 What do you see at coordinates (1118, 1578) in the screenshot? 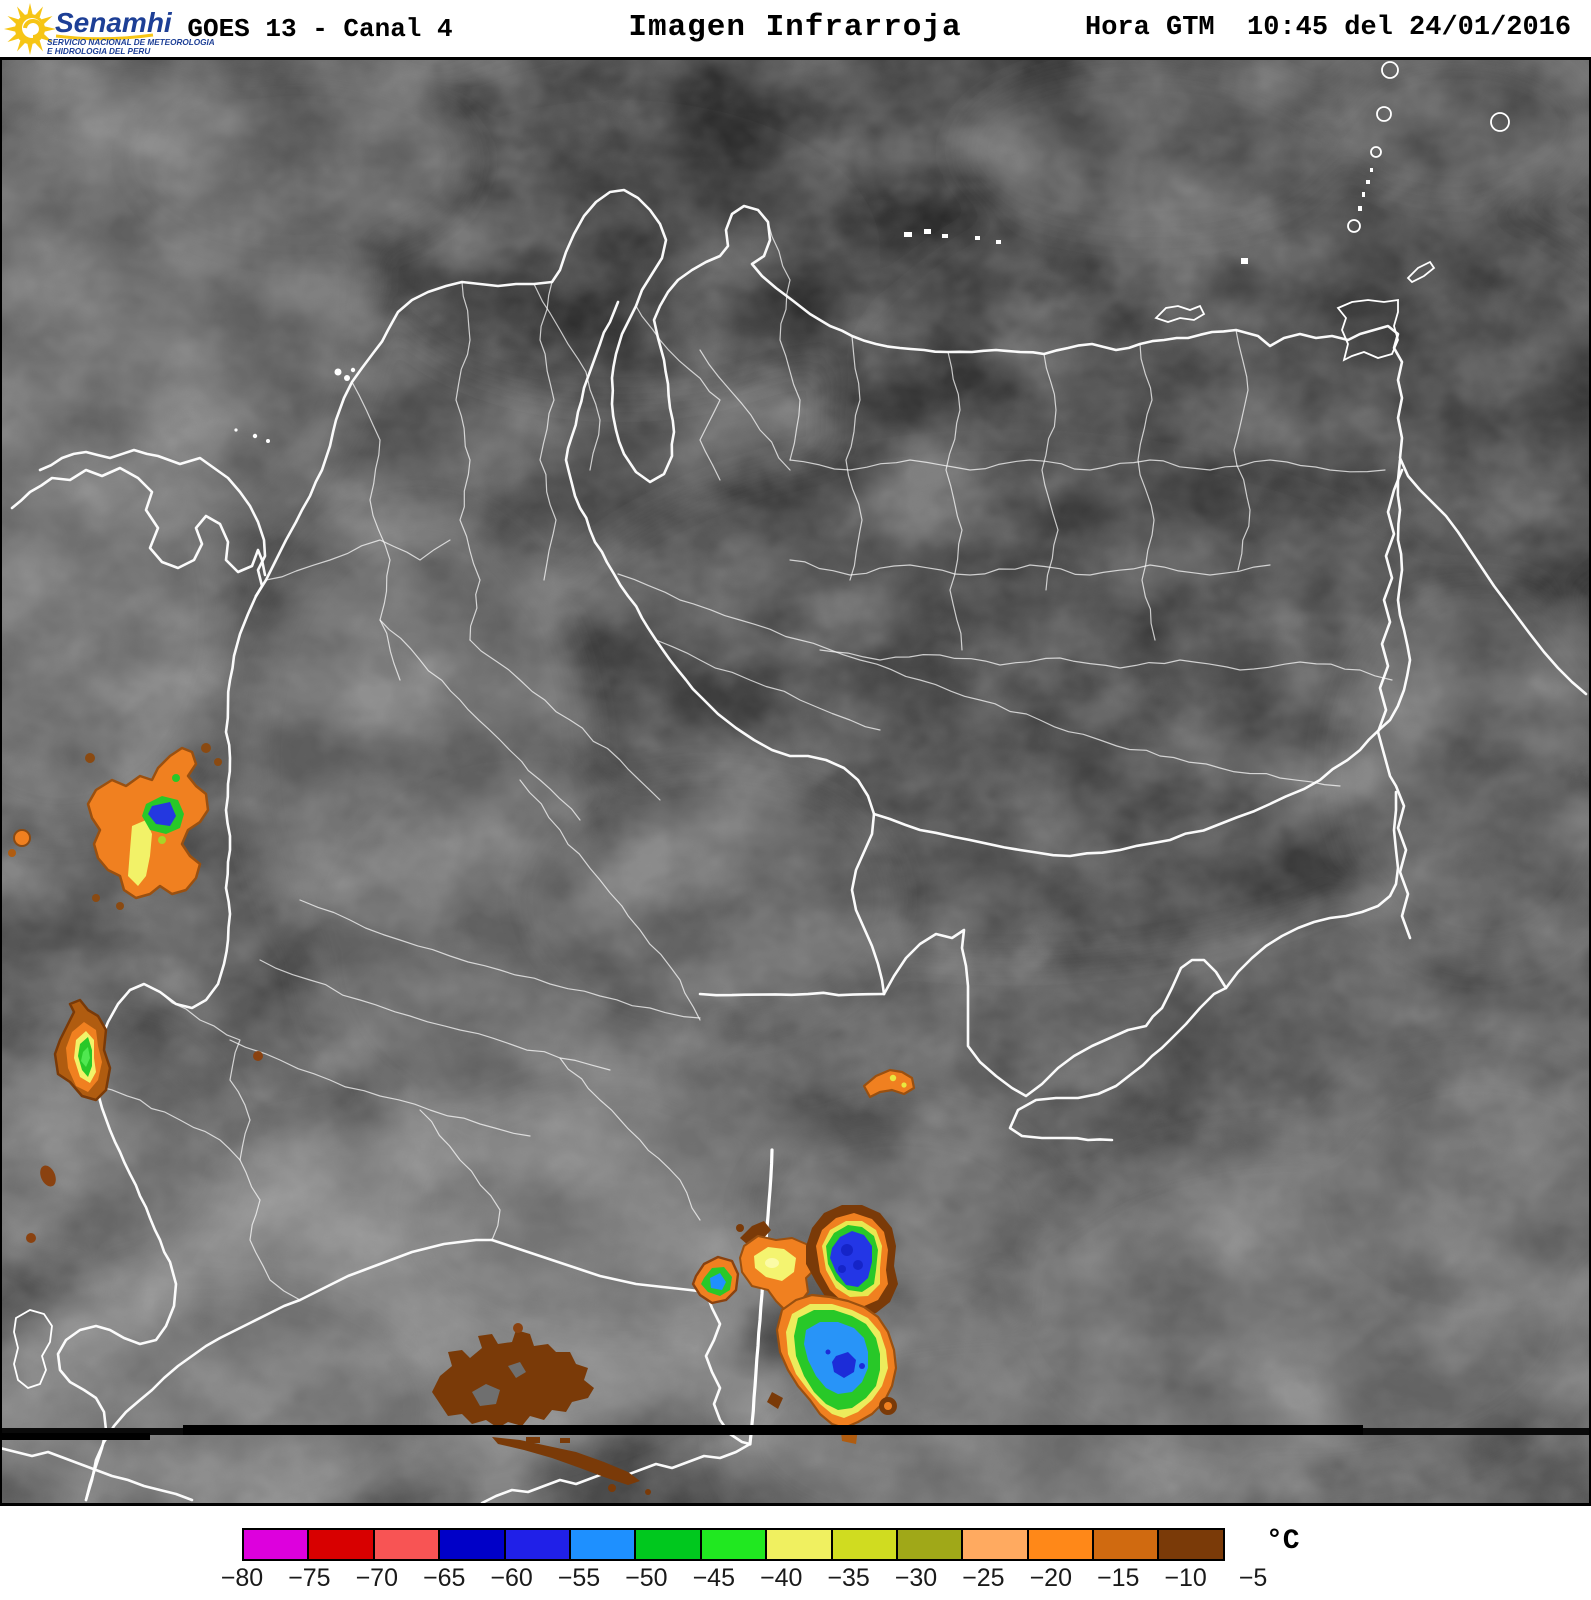
I see `tick-label: −15` at bounding box center [1118, 1578].